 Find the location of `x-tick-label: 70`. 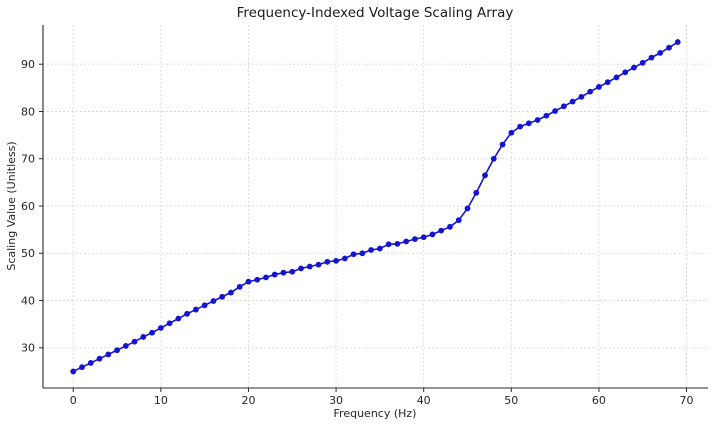

x-tick-label: 70 is located at coordinates (687, 400).